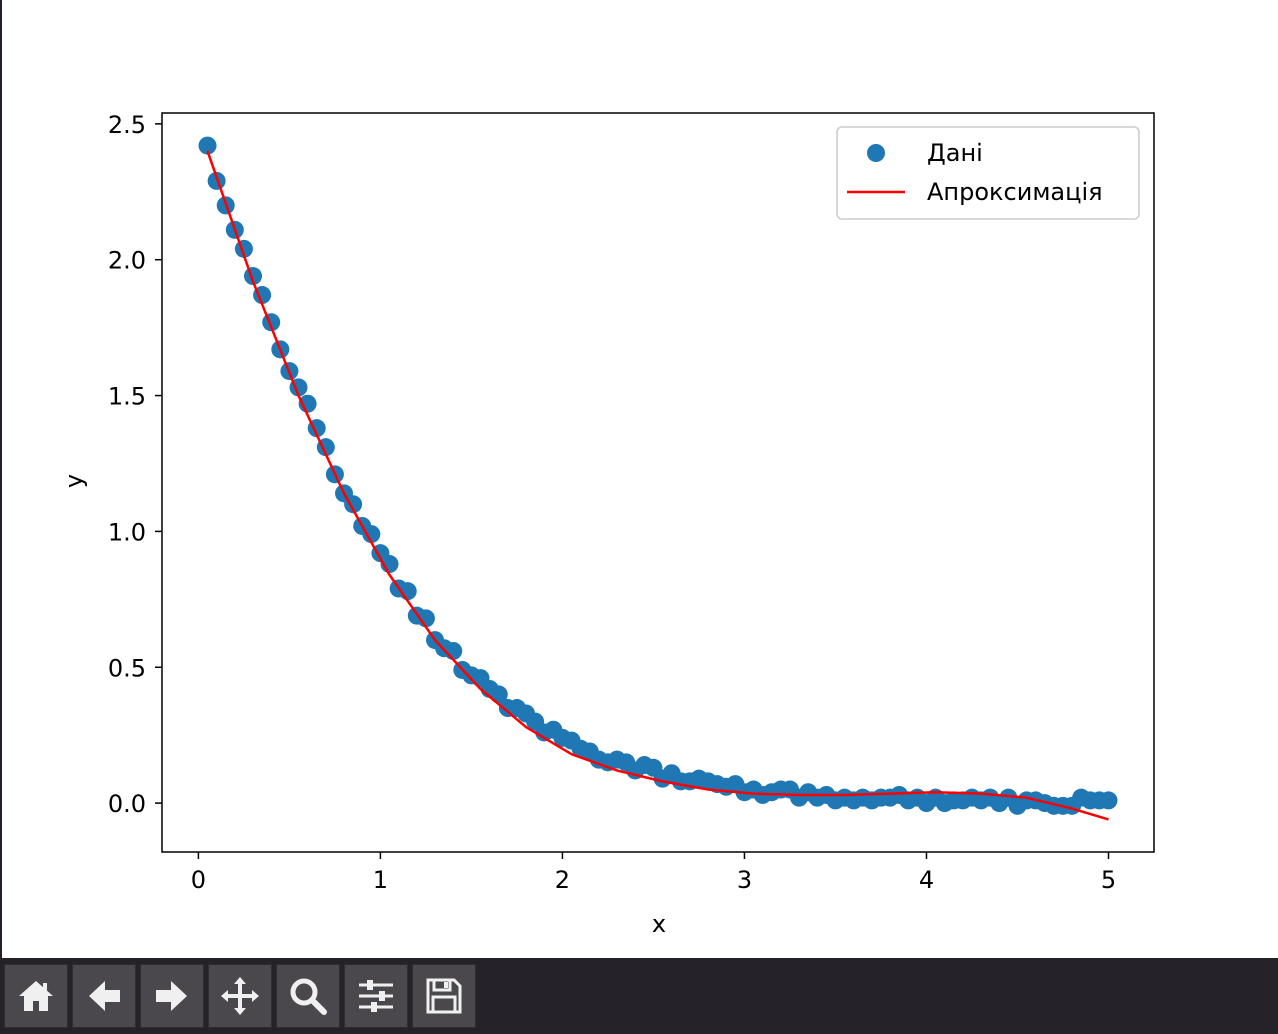 The width and height of the screenshot is (1278, 1034). I want to click on save-button, so click(444, 996).